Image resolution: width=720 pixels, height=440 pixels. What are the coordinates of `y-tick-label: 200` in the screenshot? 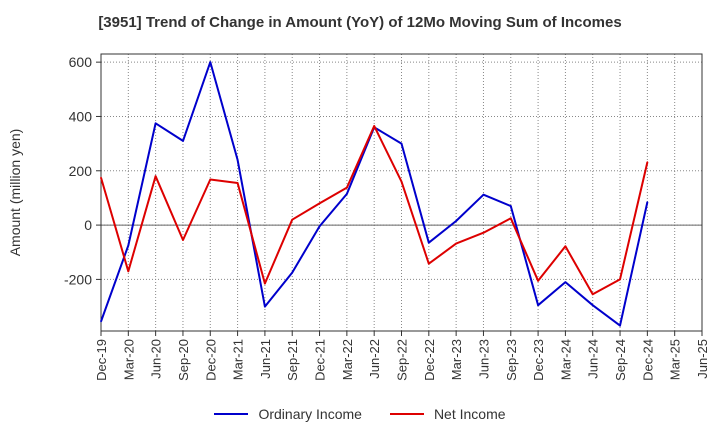 It's located at (81, 171).